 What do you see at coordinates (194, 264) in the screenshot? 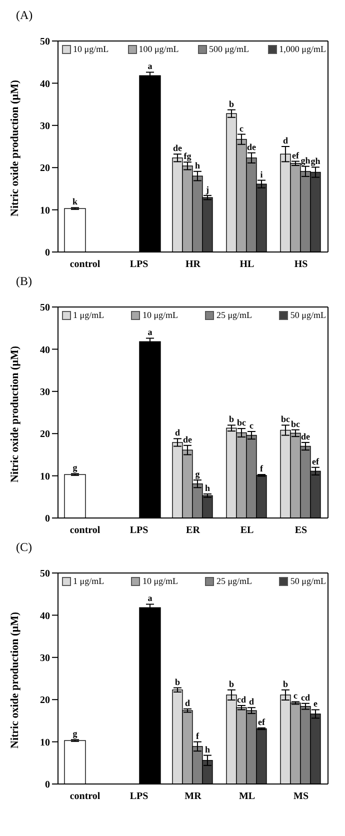
I see `x-tick-label: HR` at bounding box center [194, 264].